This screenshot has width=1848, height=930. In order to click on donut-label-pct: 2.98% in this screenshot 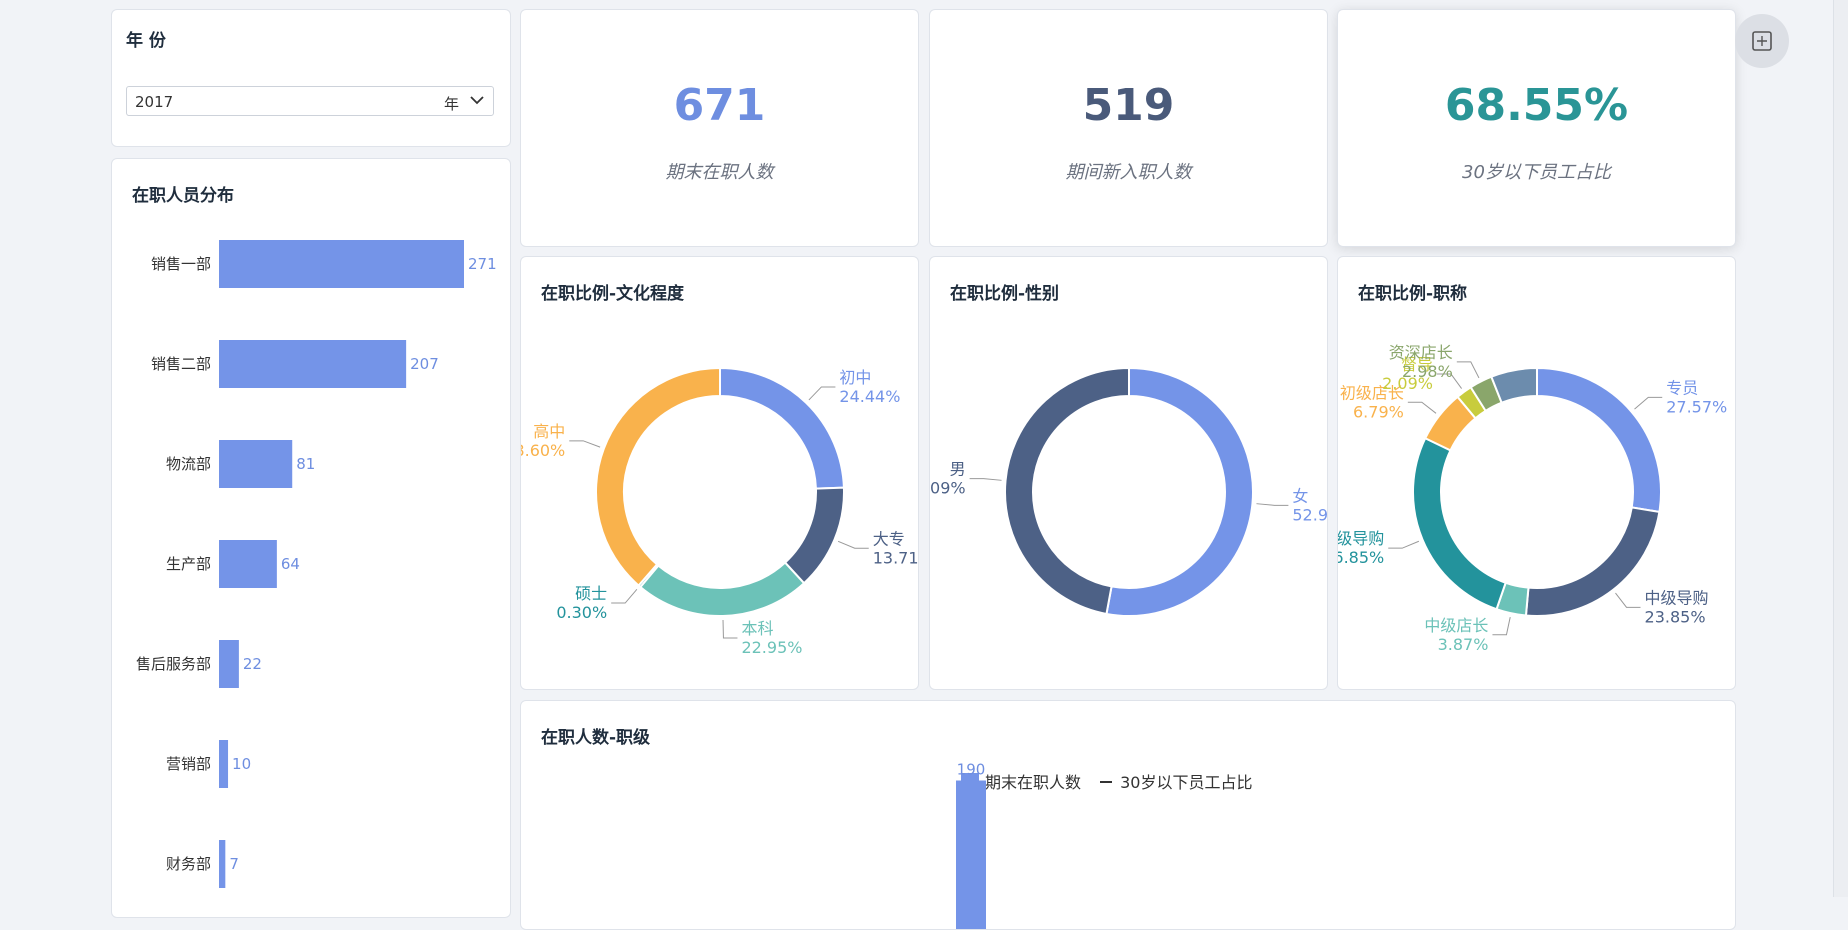, I will do `click(1427, 371)`.